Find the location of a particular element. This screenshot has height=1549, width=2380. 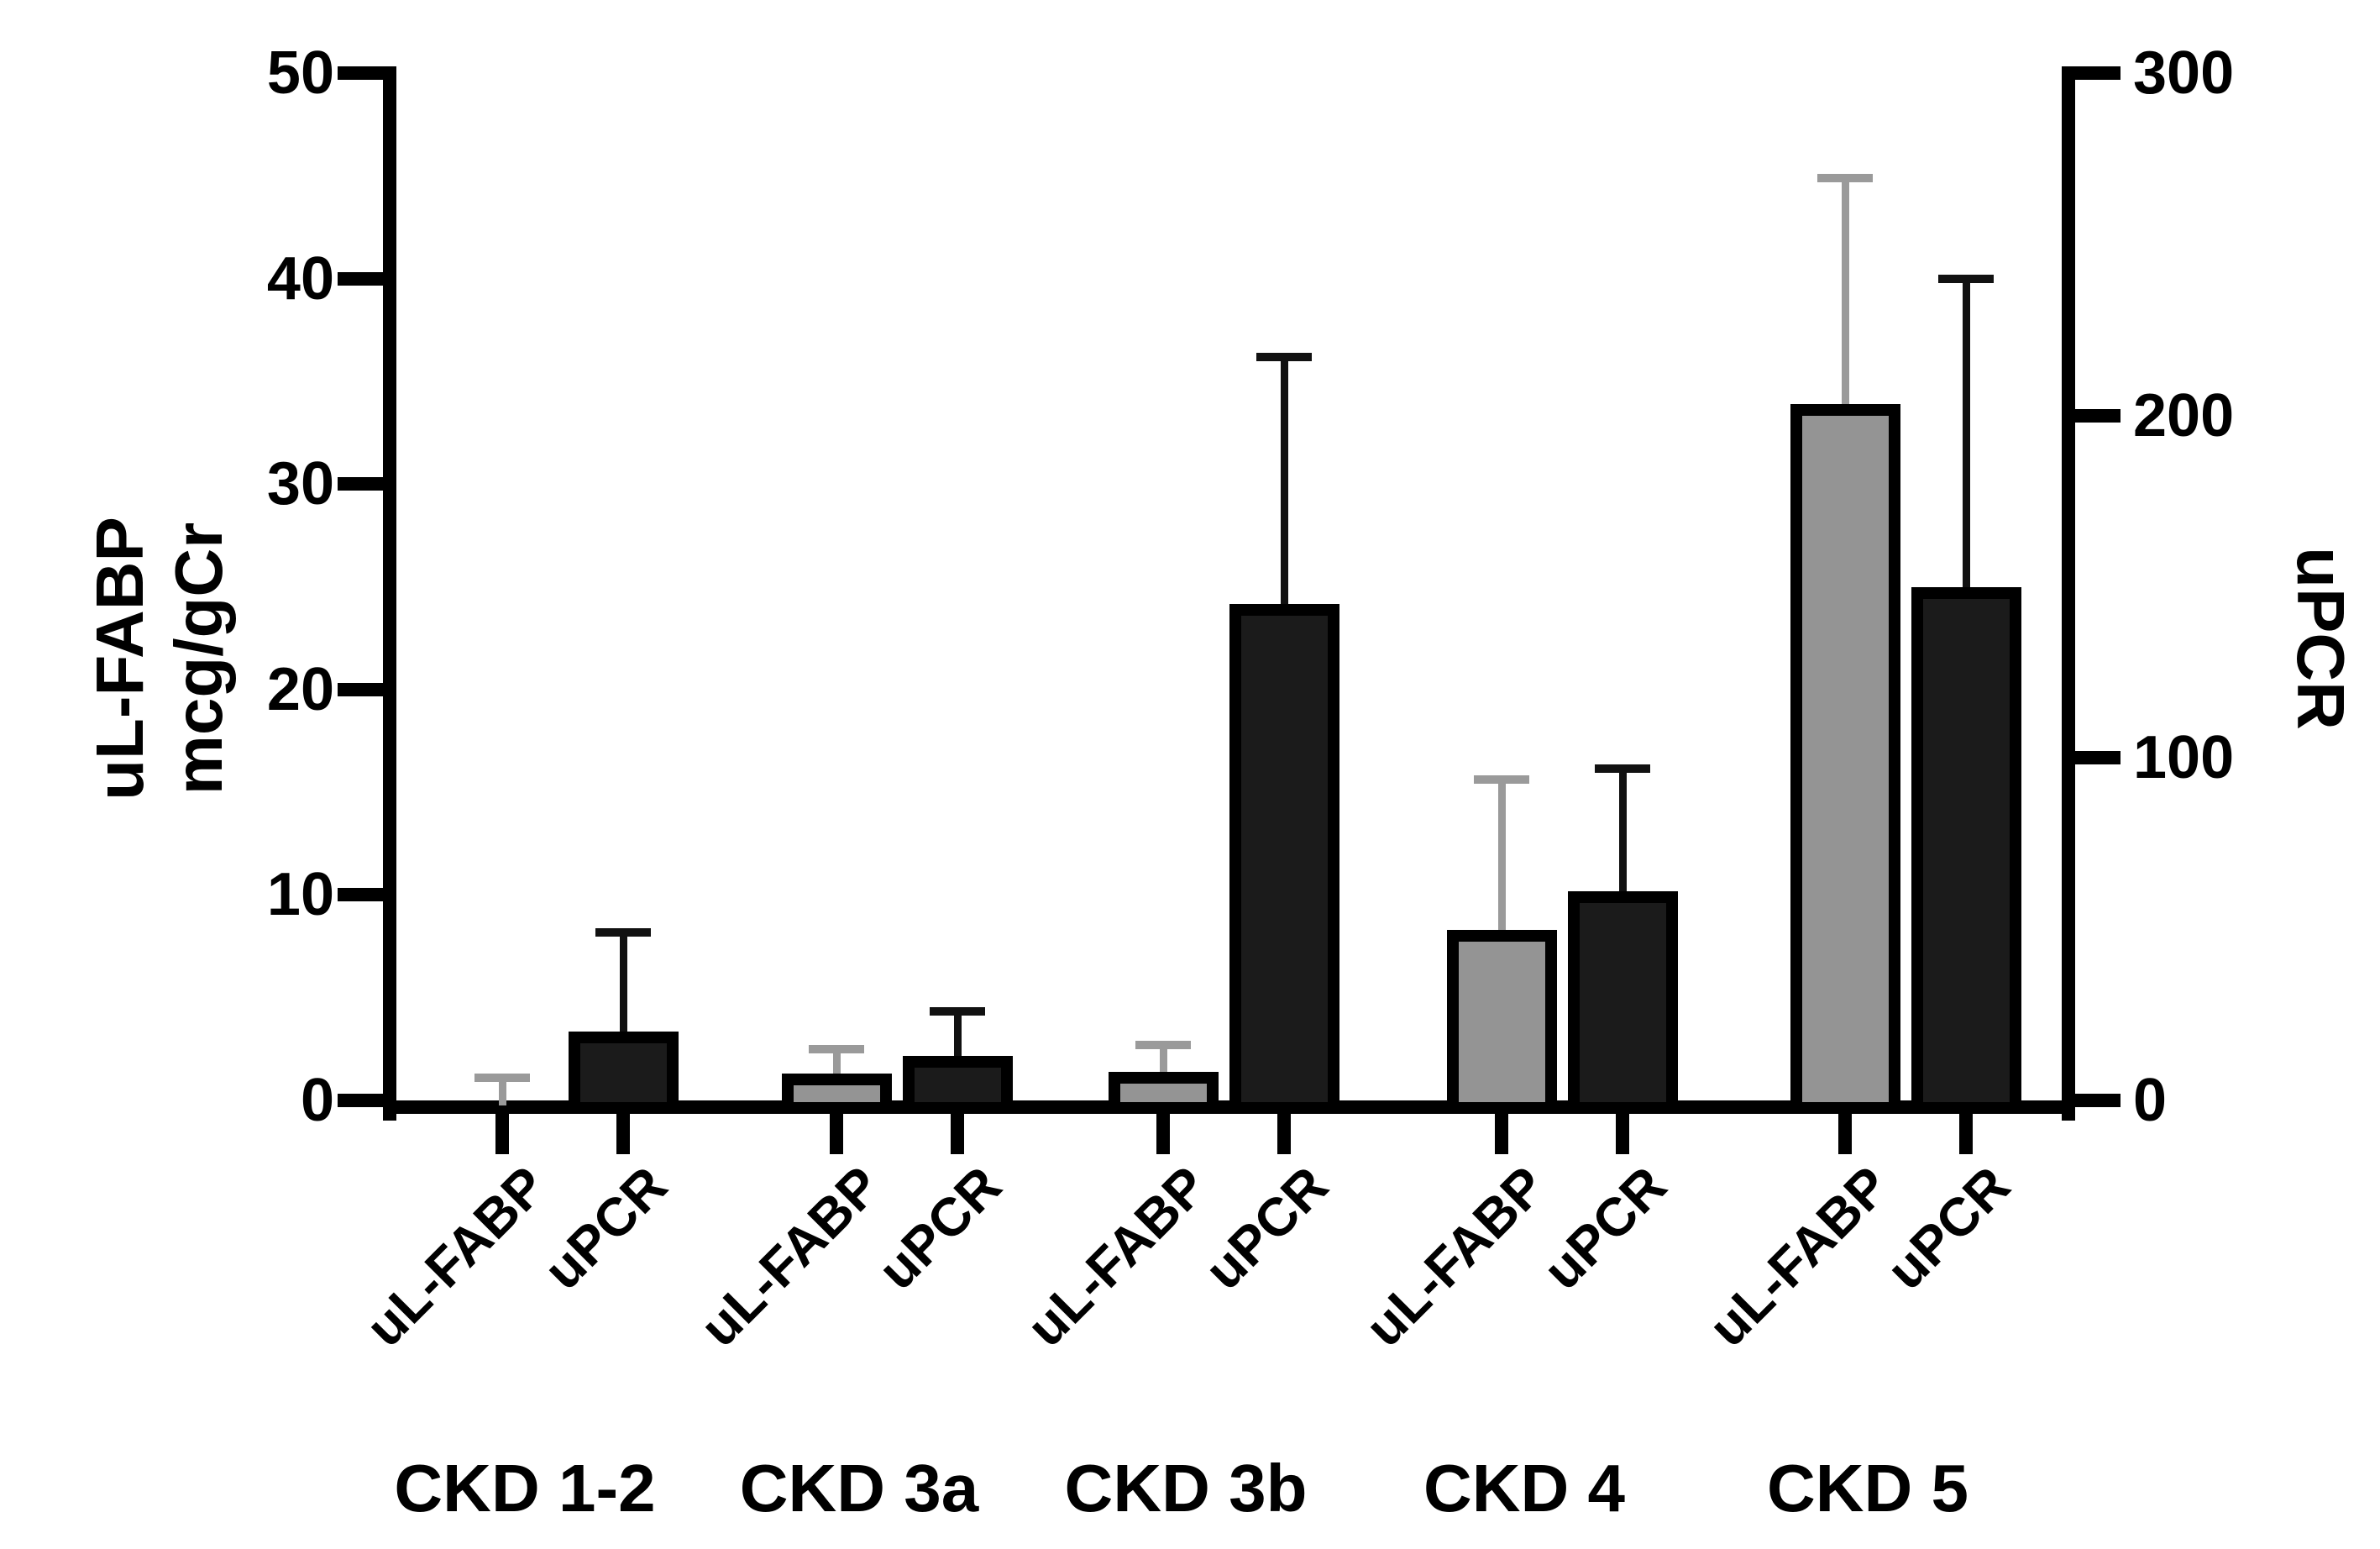

right-axis-tick-label: 0 is located at coordinates (2150, 1100).